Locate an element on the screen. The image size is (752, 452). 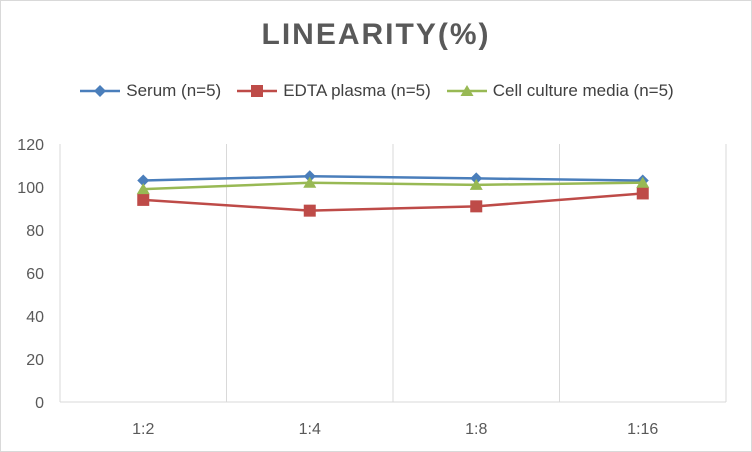
legend-item-serum: Serum (n=5) is located at coordinates (149, 91).